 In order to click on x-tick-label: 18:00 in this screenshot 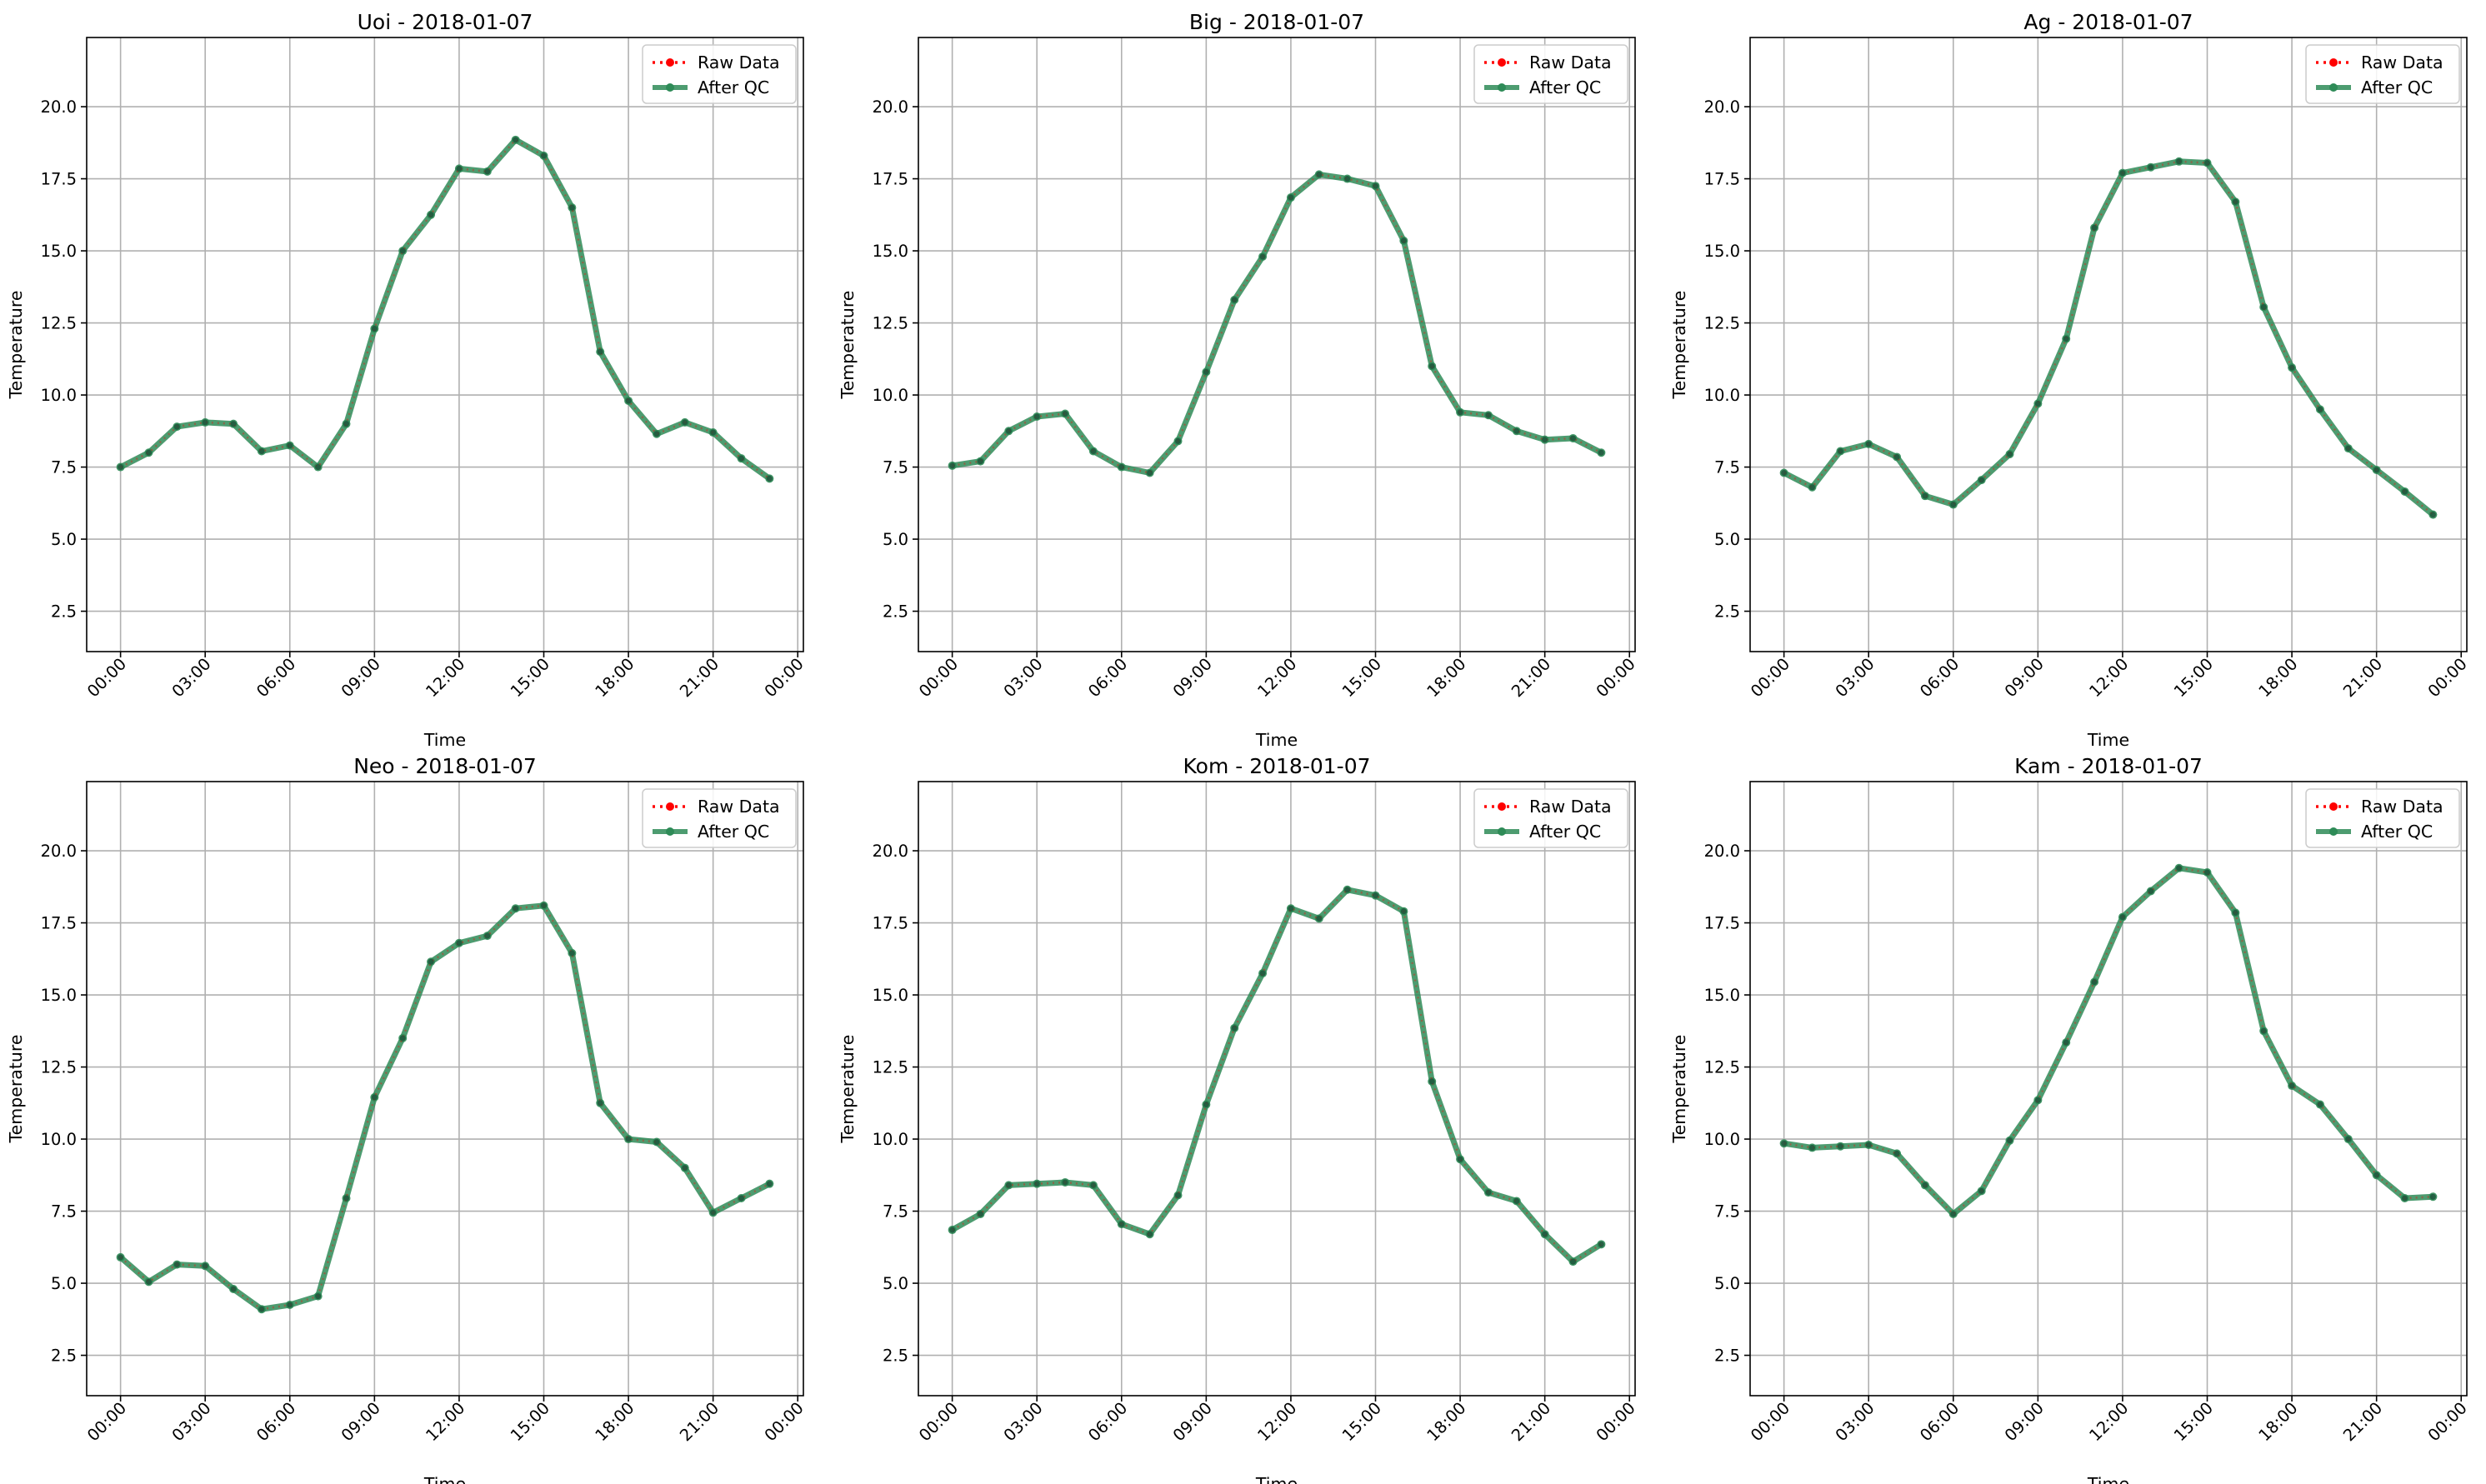, I will do `click(2278, 1421)`.